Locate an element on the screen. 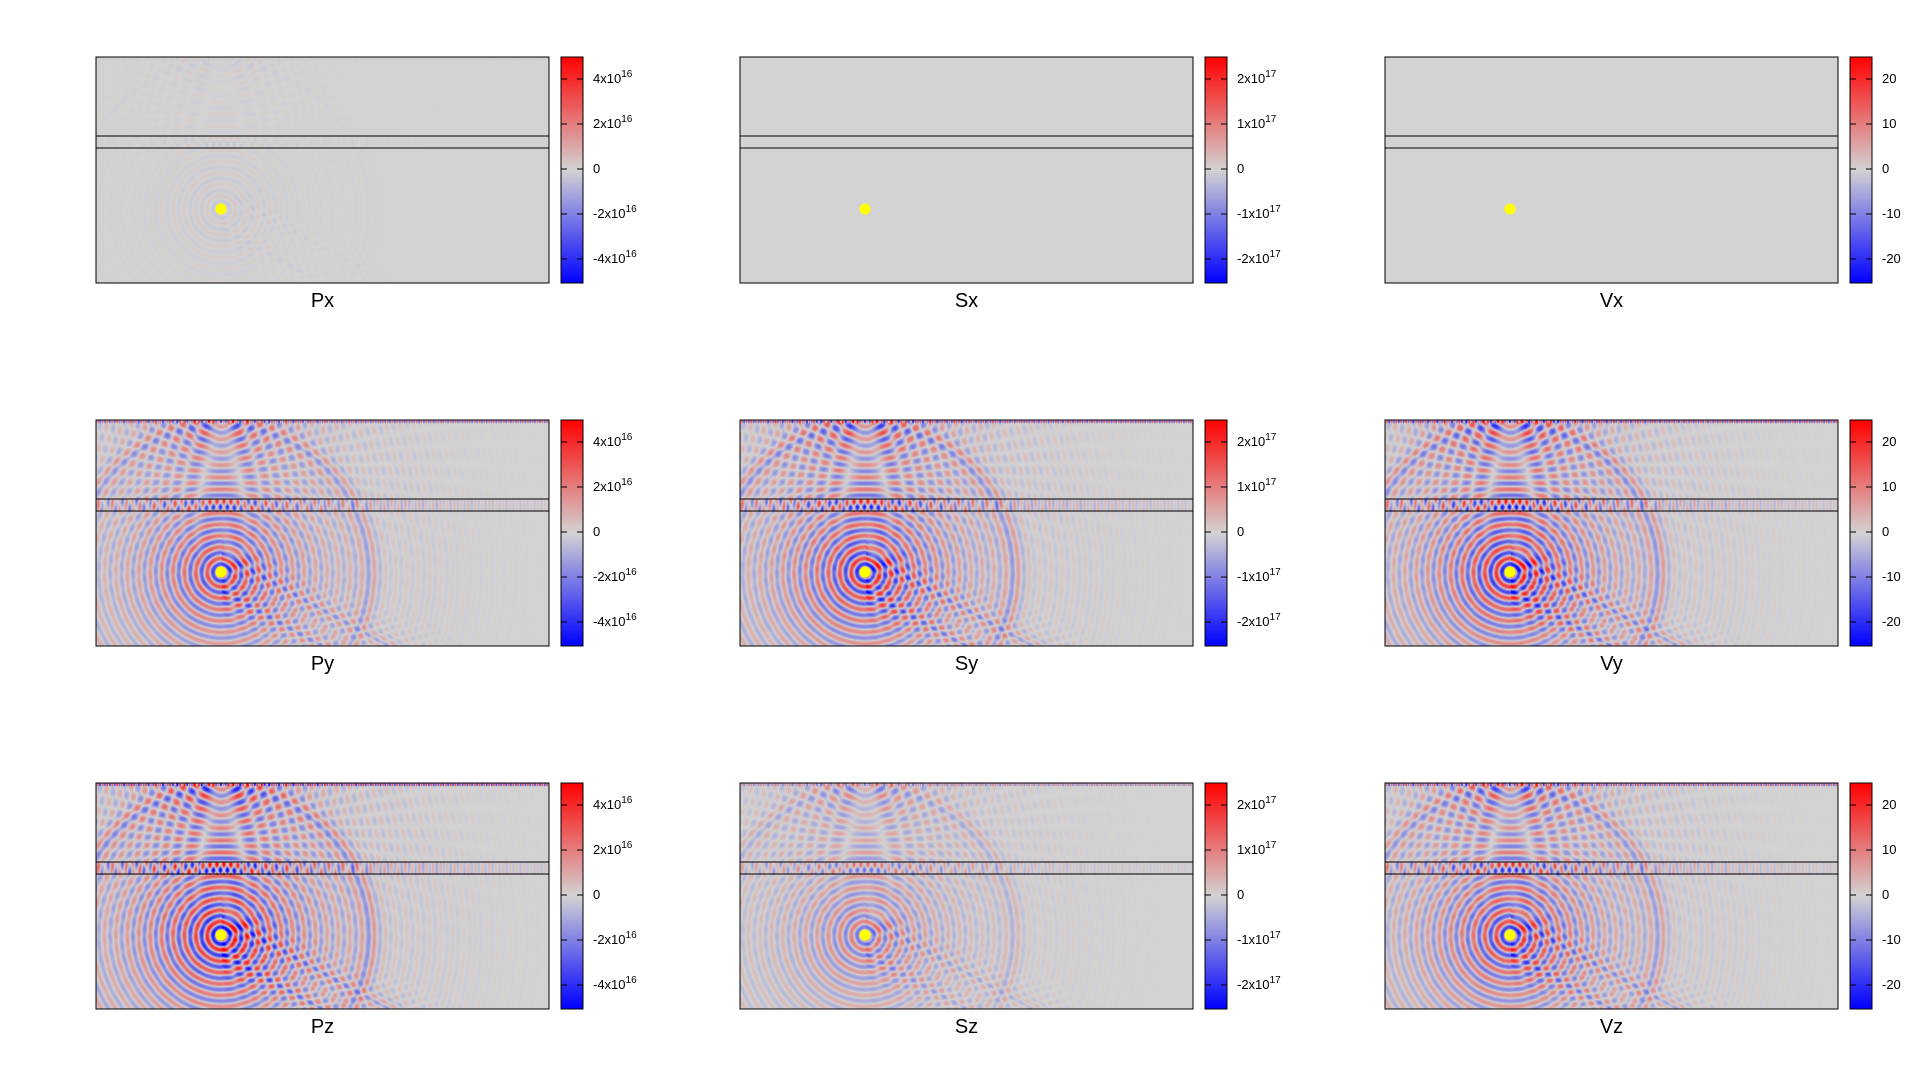 Image resolution: width=1920 pixels, height=1080 pixels. panel-px: Px 4x10¹⁶ 2x10¹⁶ 0 -2x10¹⁶ -4x1016 is located at coordinates (366, 184).